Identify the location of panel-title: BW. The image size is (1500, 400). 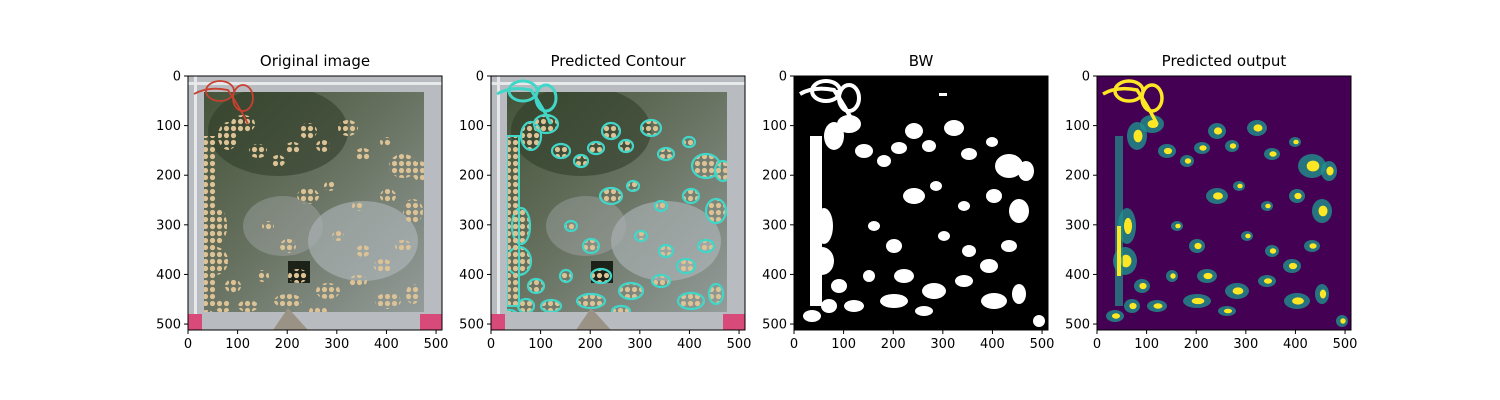
(921, 61).